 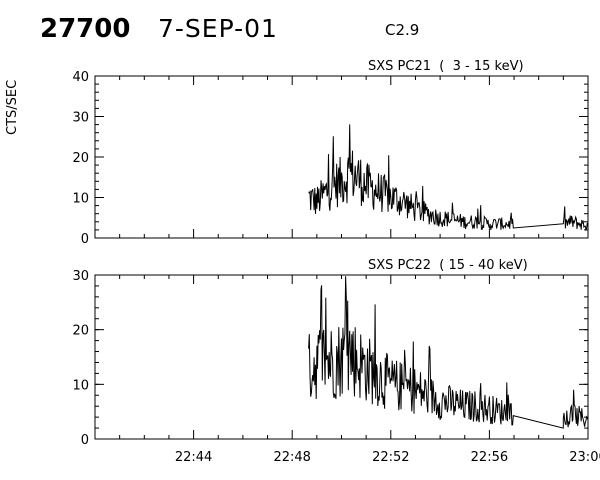 I want to click on panel1-title: SXS PC21 ( 3 - 15 keV), so click(x=446, y=66).